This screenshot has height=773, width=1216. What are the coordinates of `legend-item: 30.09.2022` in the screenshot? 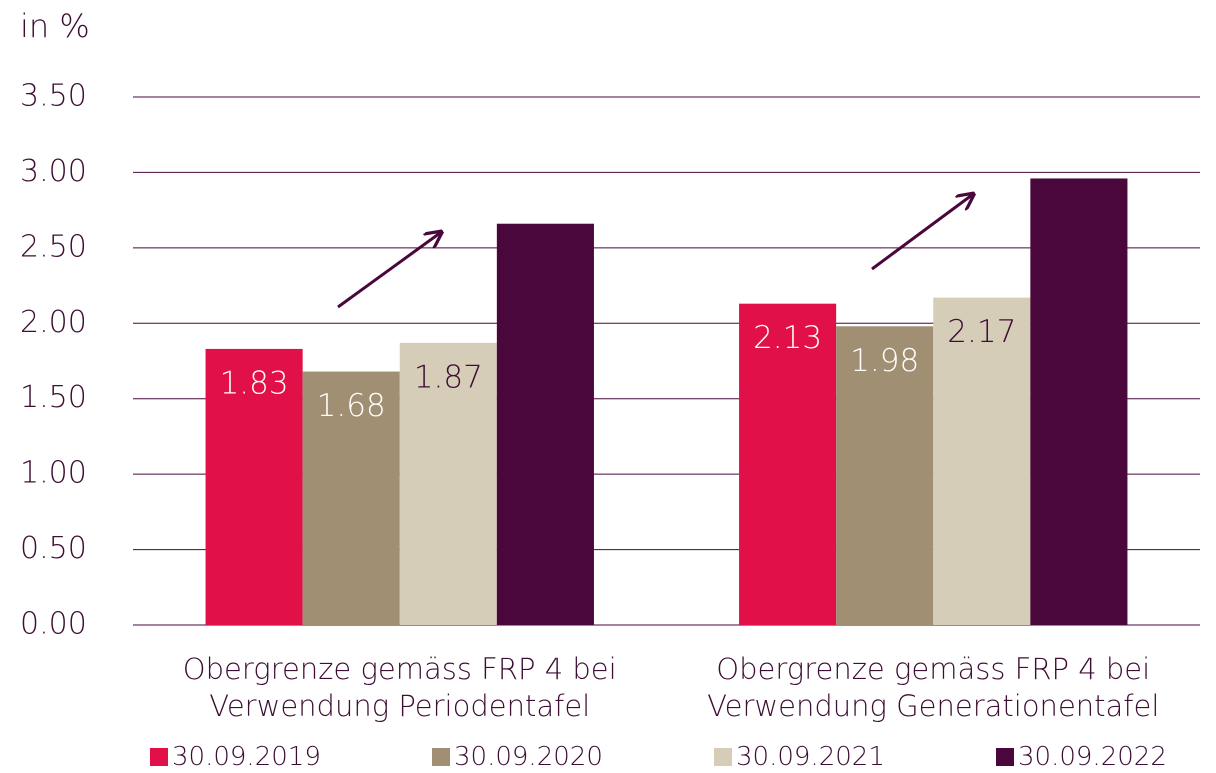 It's located at (1081, 757).